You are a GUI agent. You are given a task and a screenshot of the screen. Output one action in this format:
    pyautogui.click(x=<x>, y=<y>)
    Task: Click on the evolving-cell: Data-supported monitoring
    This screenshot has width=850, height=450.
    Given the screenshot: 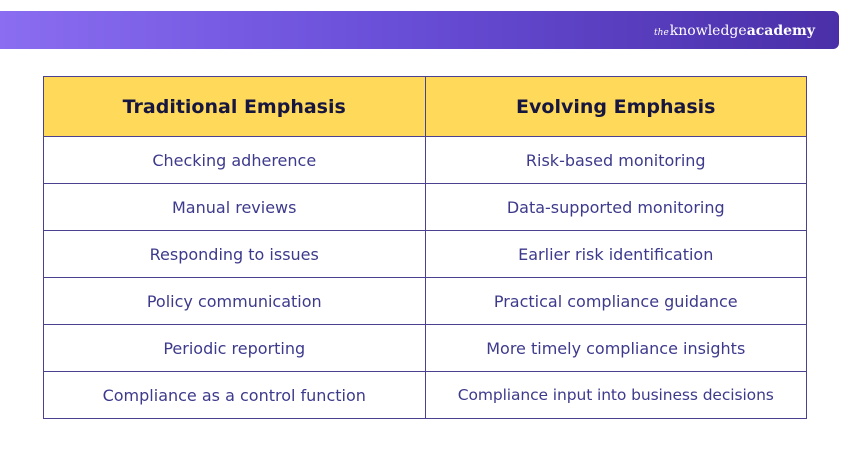 What is the action you would take?
    pyautogui.click(x=615, y=207)
    